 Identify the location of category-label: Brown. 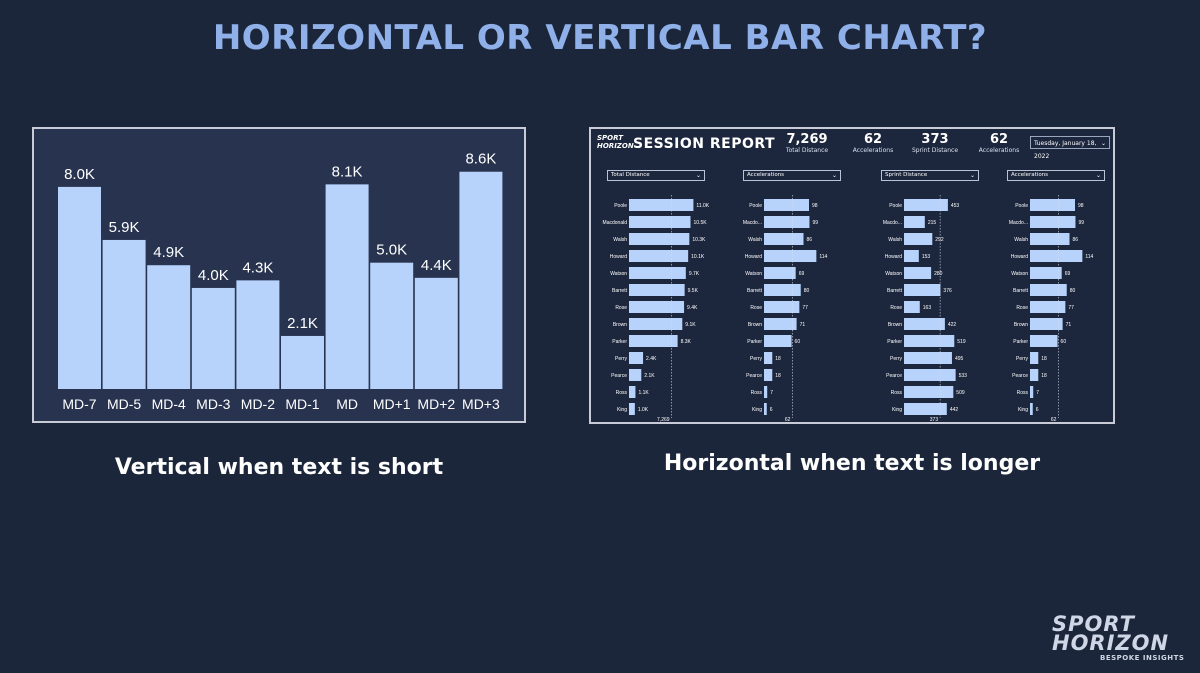
(755, 325).